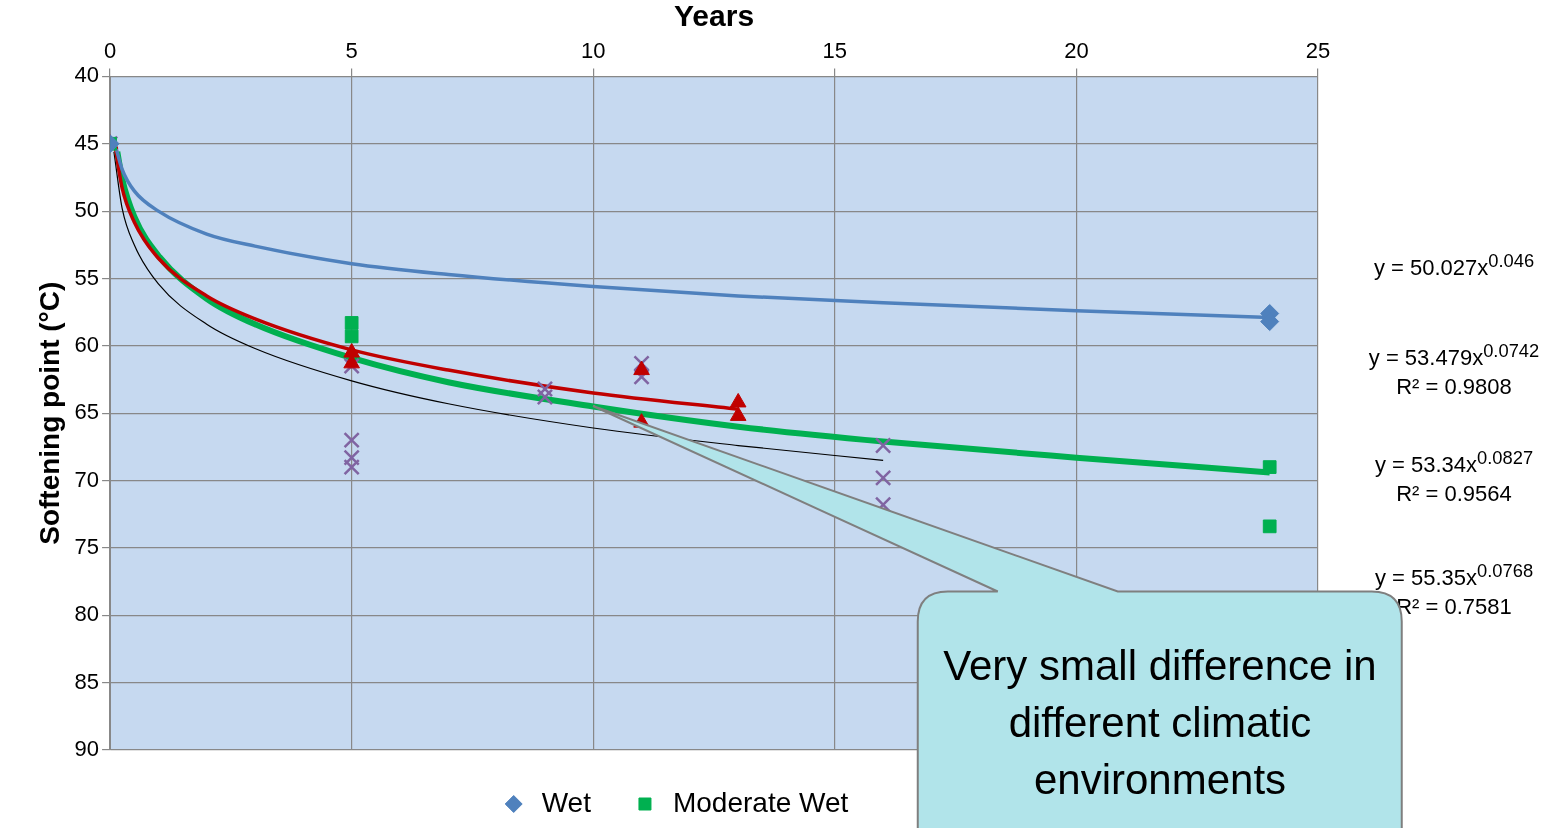  Describe the element at coordinates (49, 413) in the screenshot. I see `y-axis-title: Softening point (°C)` at that location.